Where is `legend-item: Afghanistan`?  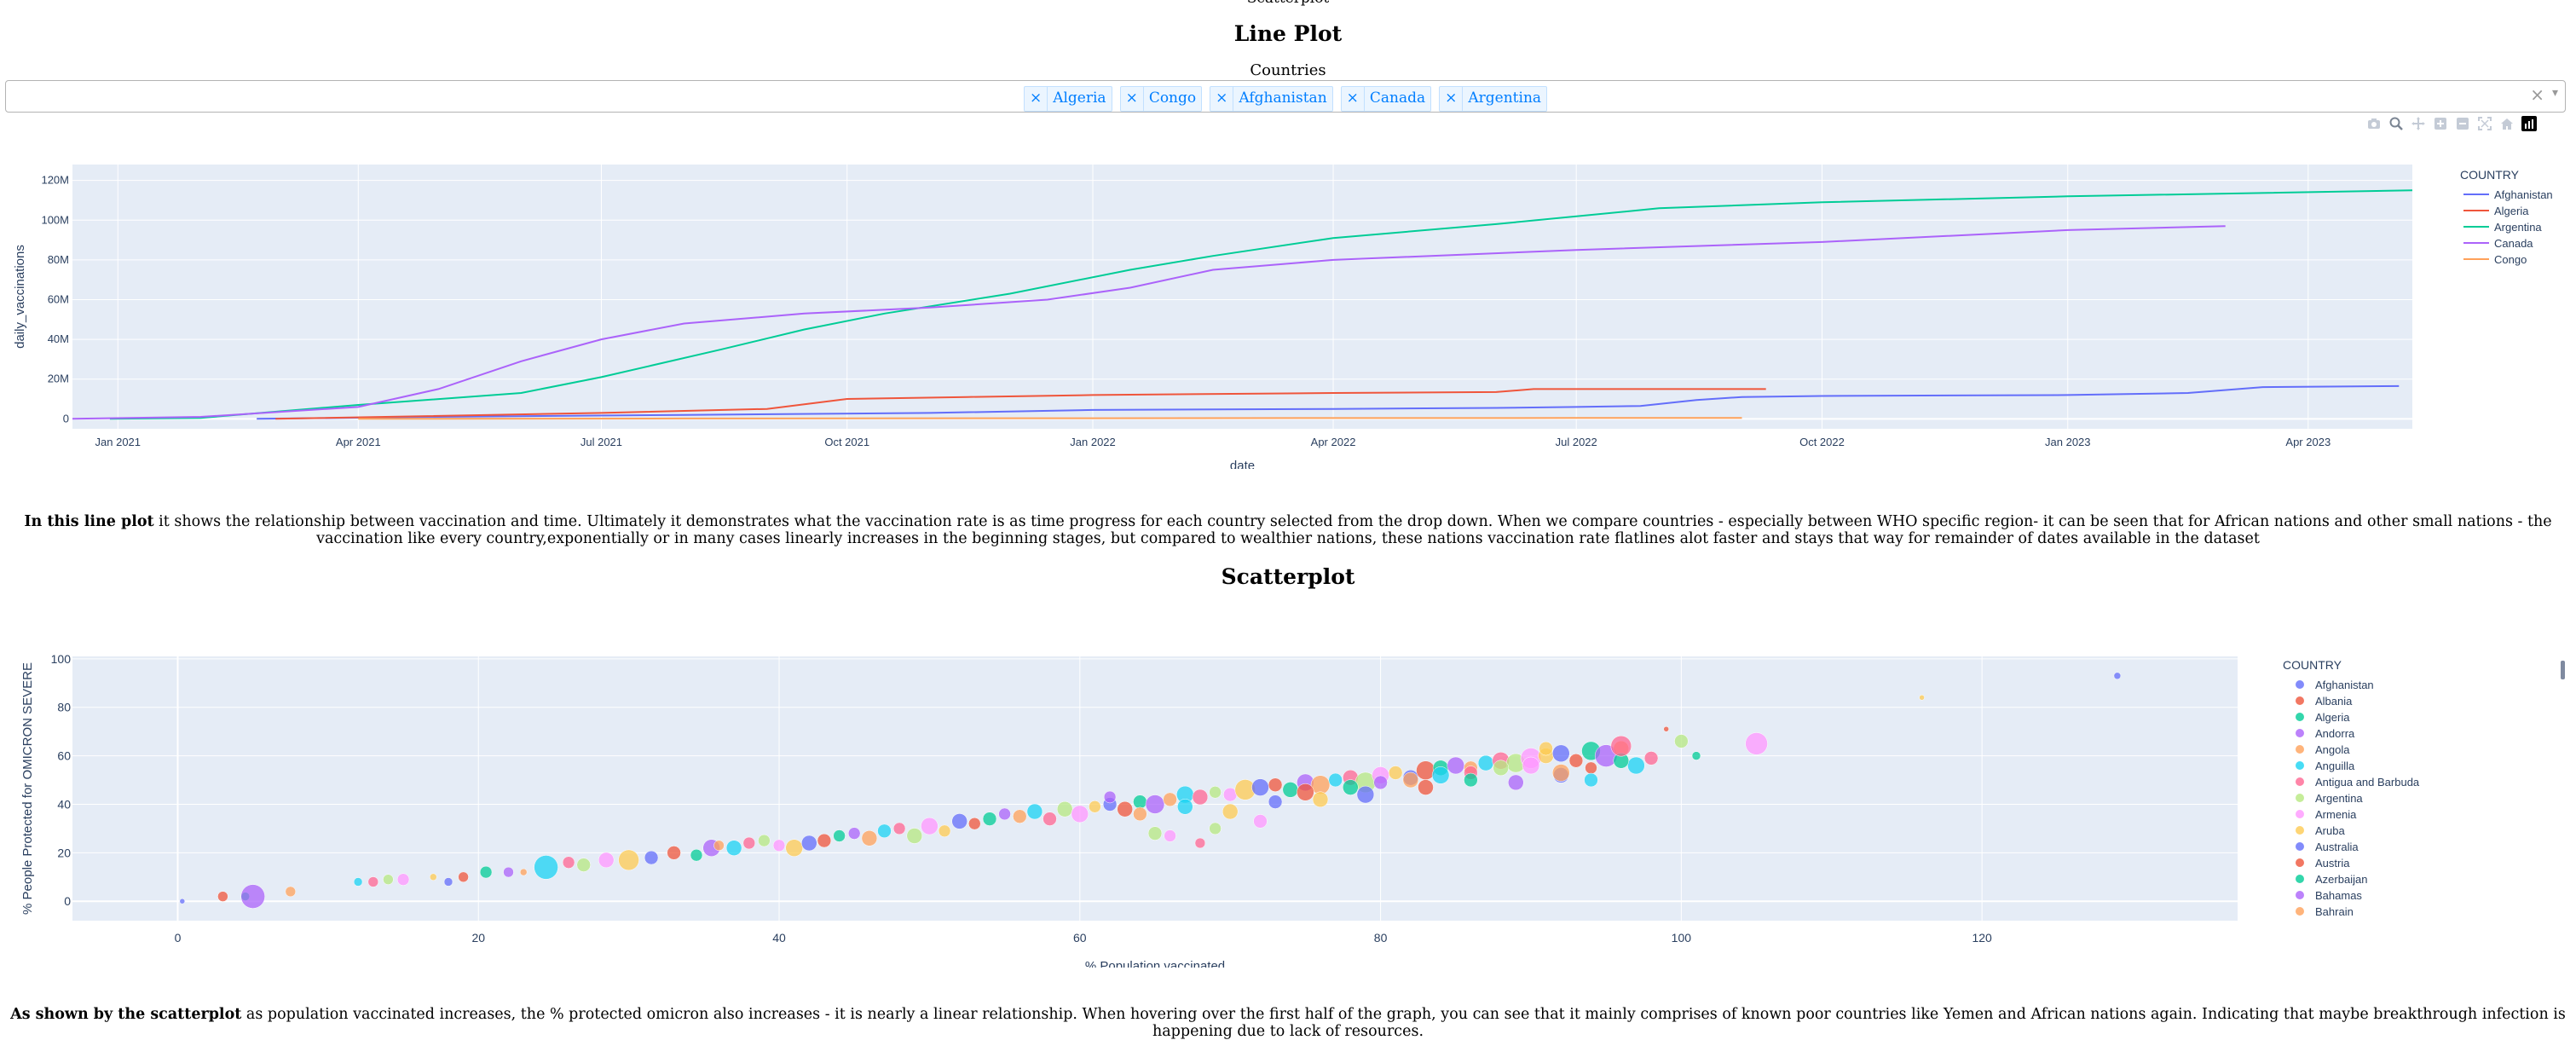 legend-item: Afghanistan is located at coordinates (2344, 685).